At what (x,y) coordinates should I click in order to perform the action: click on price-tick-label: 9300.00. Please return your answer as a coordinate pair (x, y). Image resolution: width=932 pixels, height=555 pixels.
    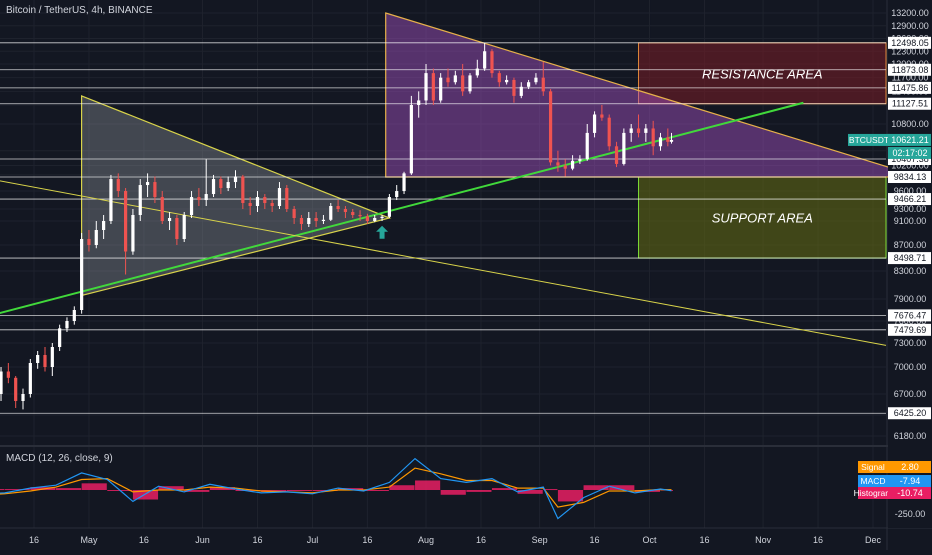
    Looking at the image, I should click on (910, 209).